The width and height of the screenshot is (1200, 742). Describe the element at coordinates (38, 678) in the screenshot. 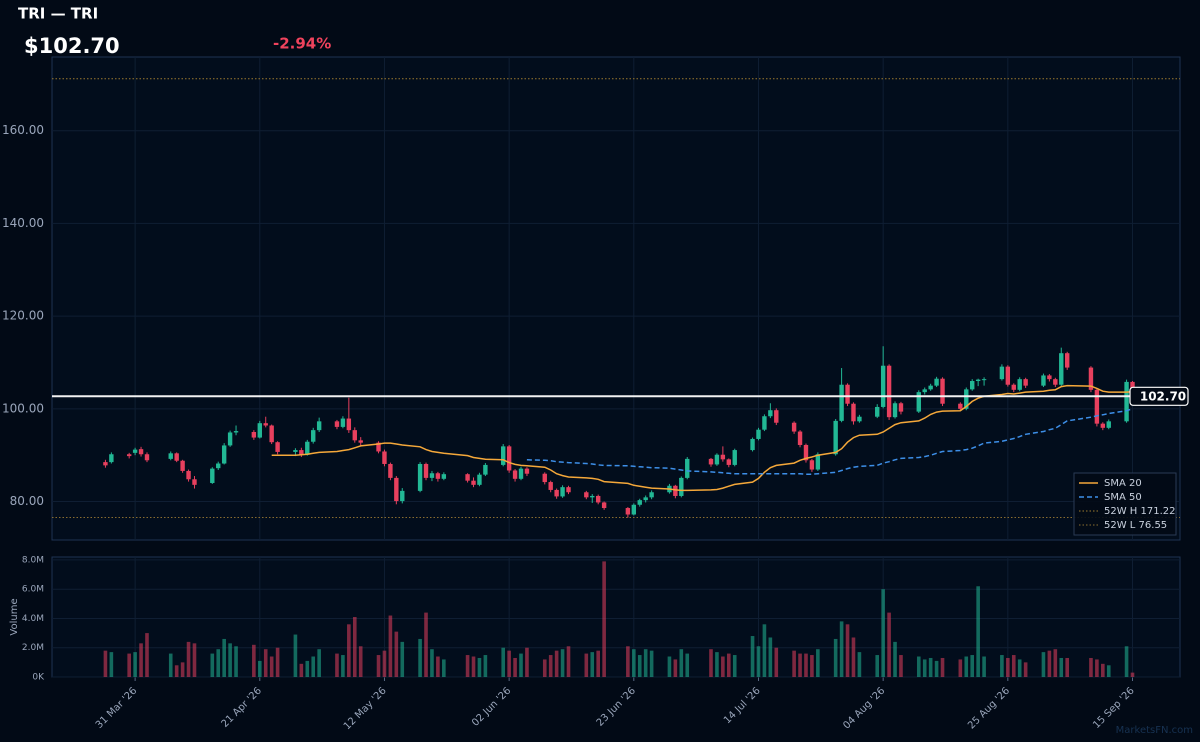

I see `volume-tick-label: 0K` at that location.